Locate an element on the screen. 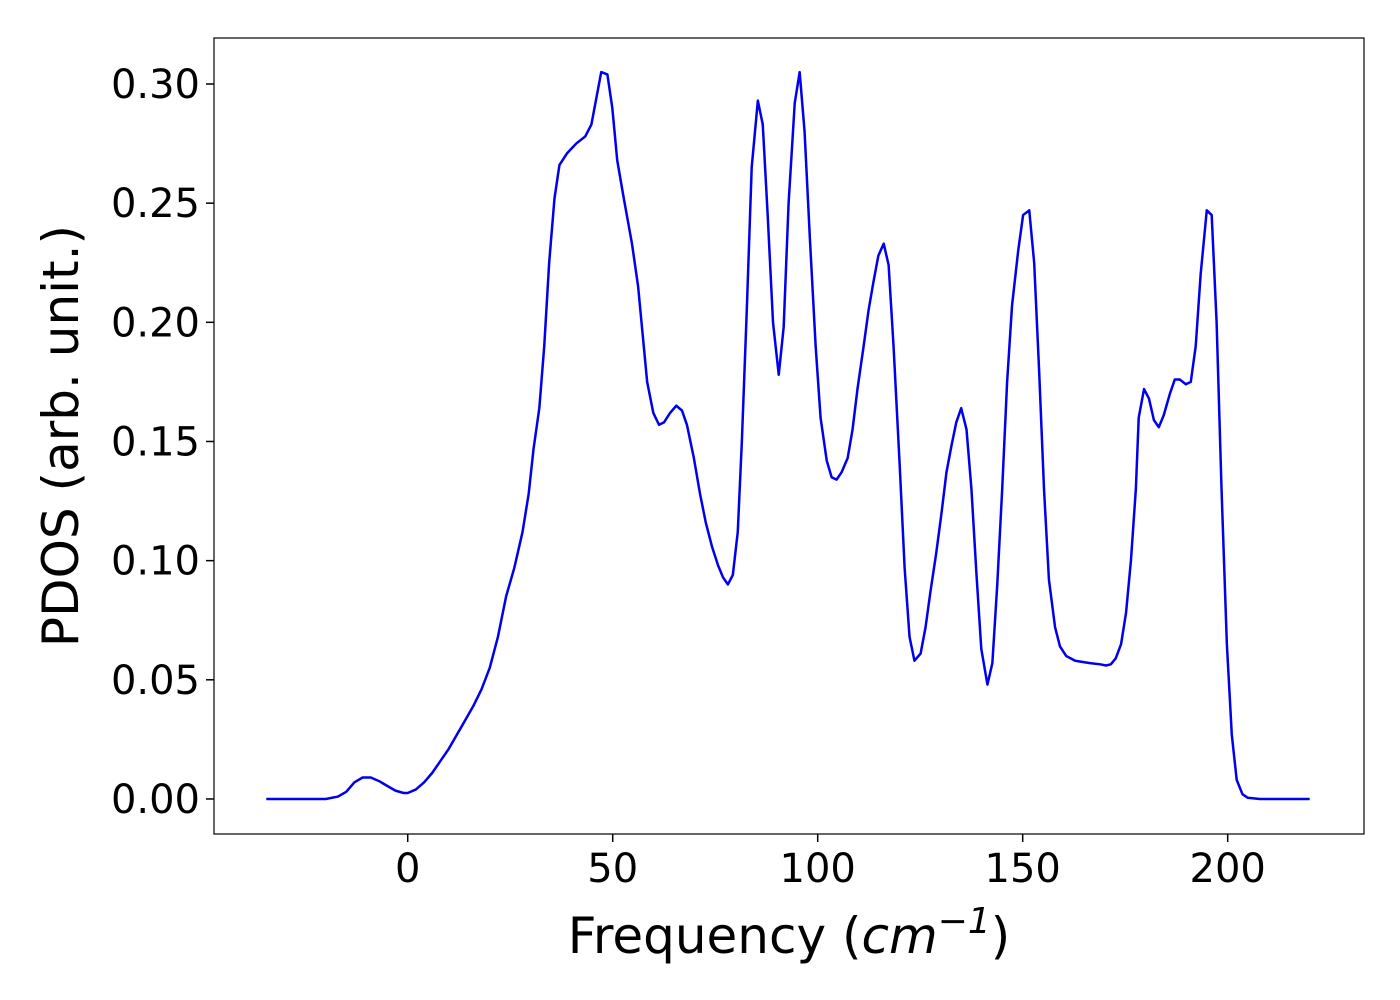 The width and height of the screenshot is (1400, 1000). y-axis-label: PDOS (arb. unit.) is located at coordinates (61, 436).